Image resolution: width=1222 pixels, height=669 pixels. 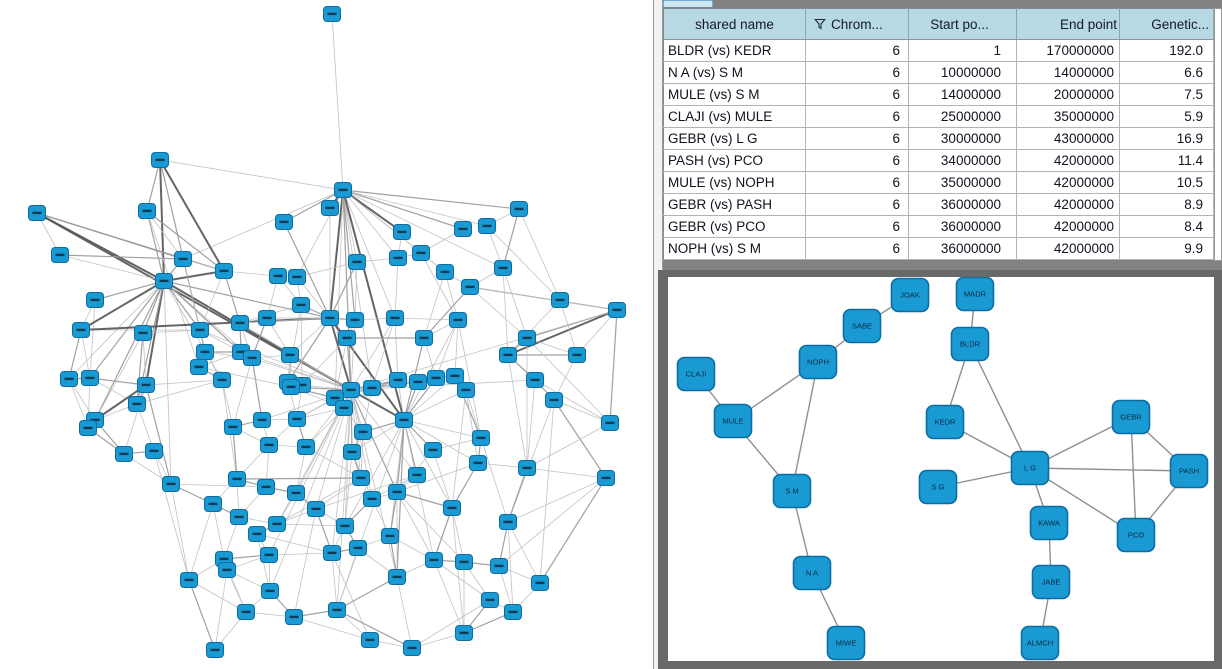 What do you see at coordinates (1051, 582) in the screenshot?
I see `node-jabe: JABE` at bounding box center [1051, 582].